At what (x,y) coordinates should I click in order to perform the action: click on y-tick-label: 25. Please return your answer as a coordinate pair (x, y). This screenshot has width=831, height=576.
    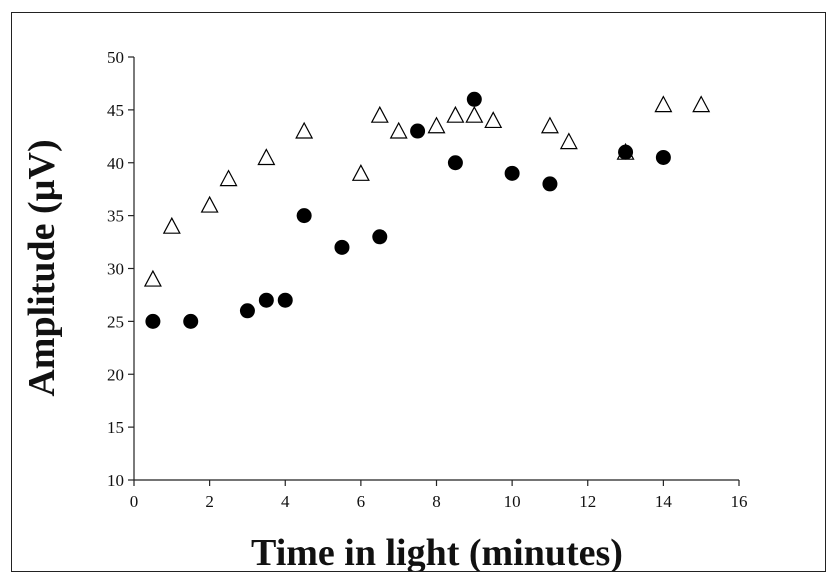
    Looking at the image, I should click on (115, 321).